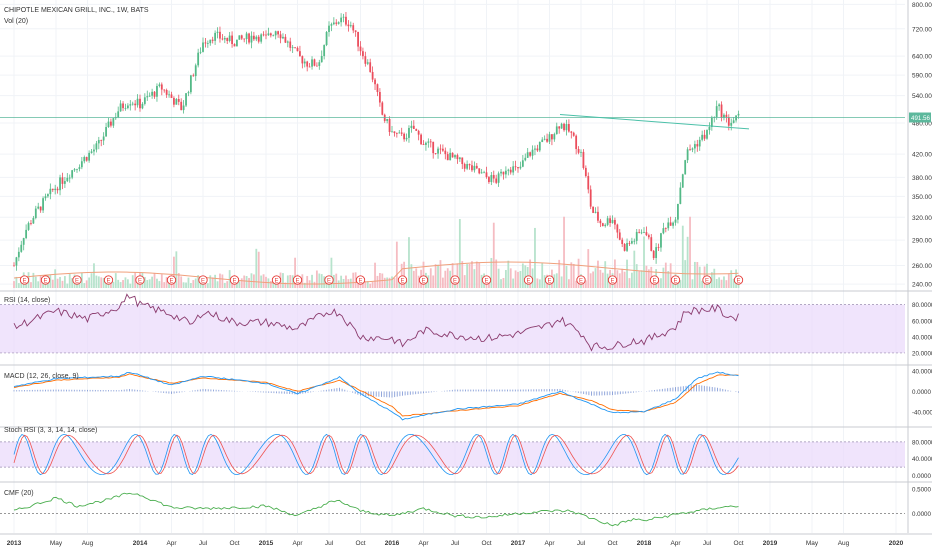 Image resolution: width=932 pixels, height=550 pixels. I want to click on cmf-line, so click(376, 509).